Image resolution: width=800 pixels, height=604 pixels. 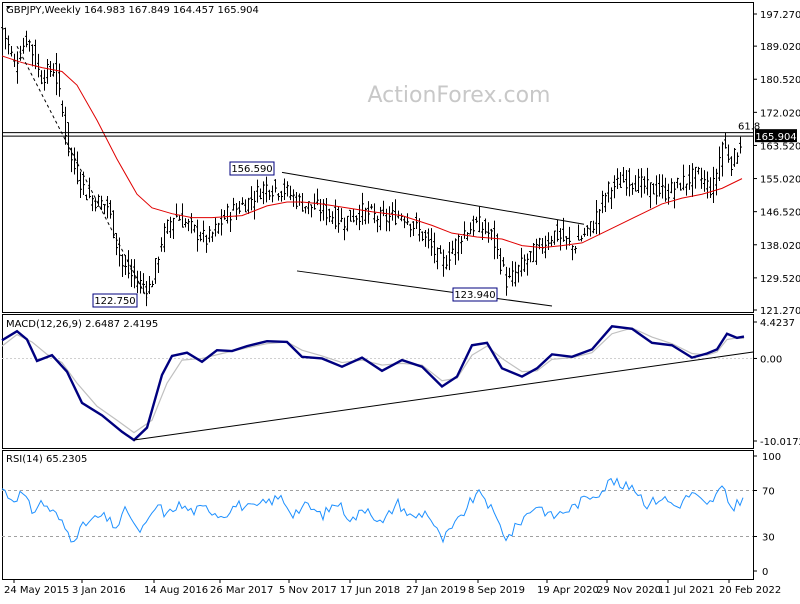 What do you see at coordinates (459, 95) in the screenshot?
I see `watermark: ActionForex.com` at bounding box center [459, 95].